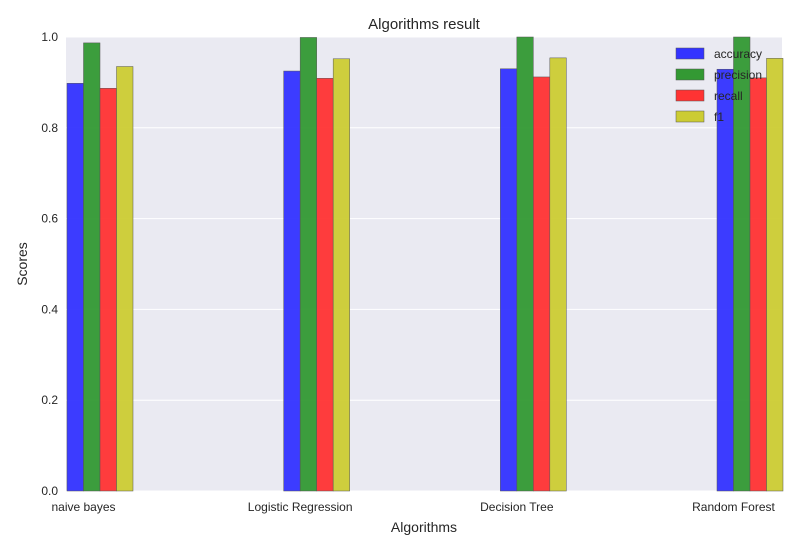 This screenshot has width=800, height=550. What do you see at coordinates (424, 24) in the screenshot?
I see `chart-title: Algorithms result` at bounding box center [424, 24].